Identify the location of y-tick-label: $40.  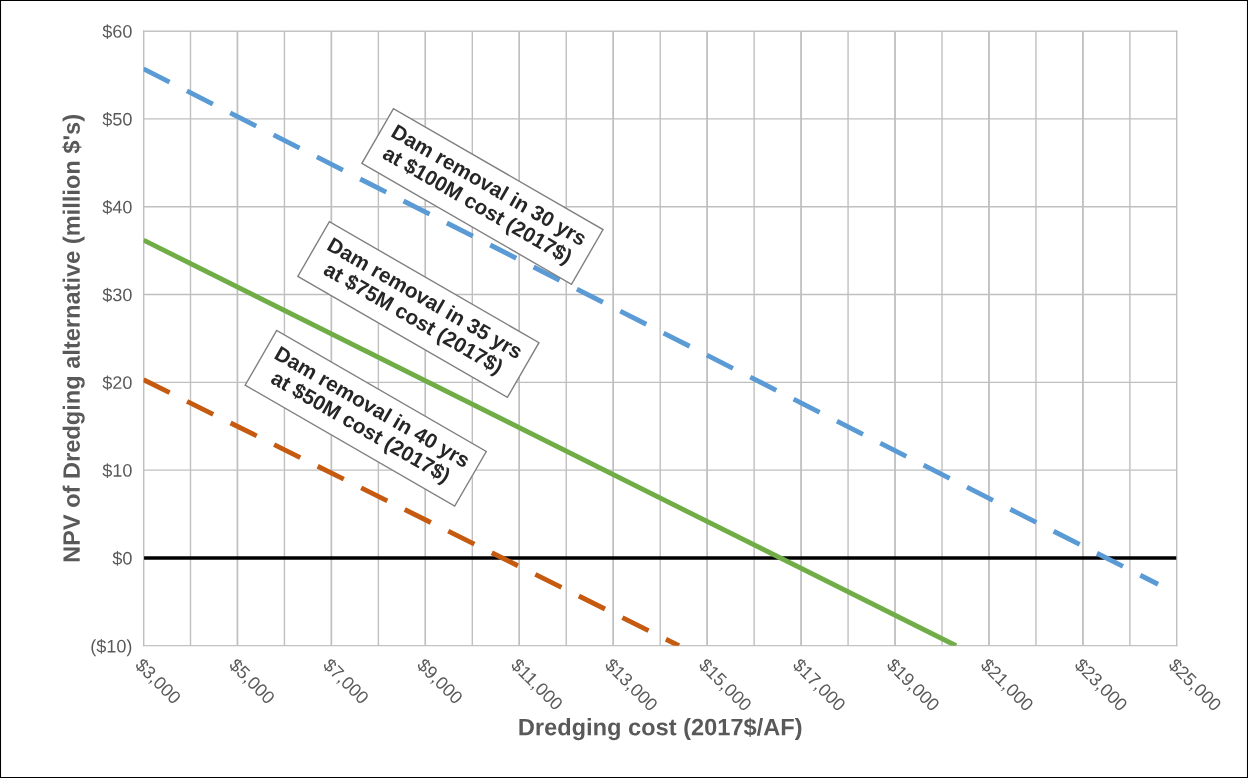
(117, 207).